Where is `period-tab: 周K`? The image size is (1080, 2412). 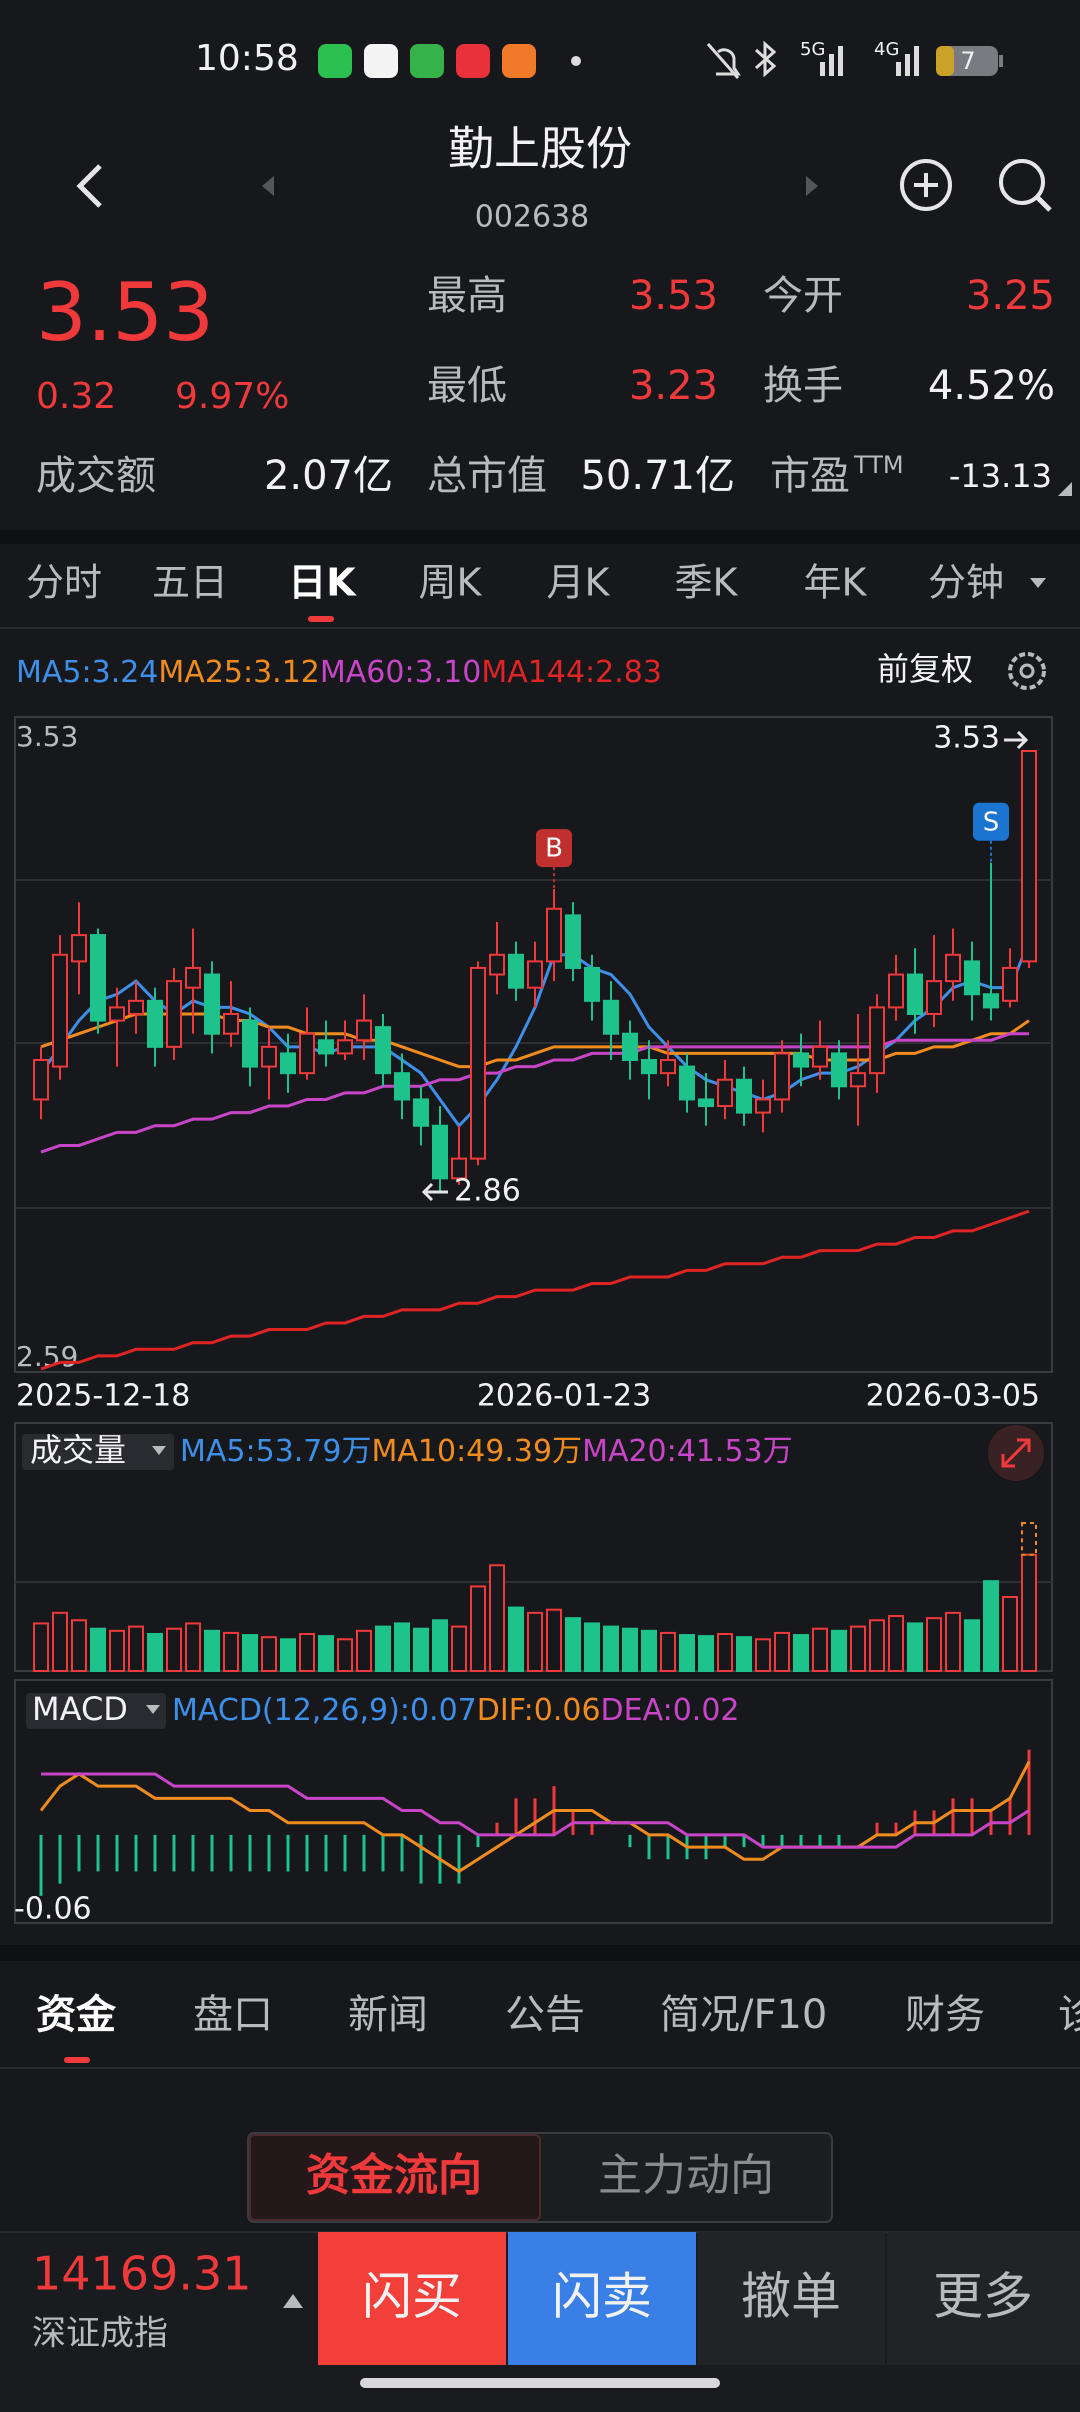
period-tab: 周K is located at coordinates (451, 583).